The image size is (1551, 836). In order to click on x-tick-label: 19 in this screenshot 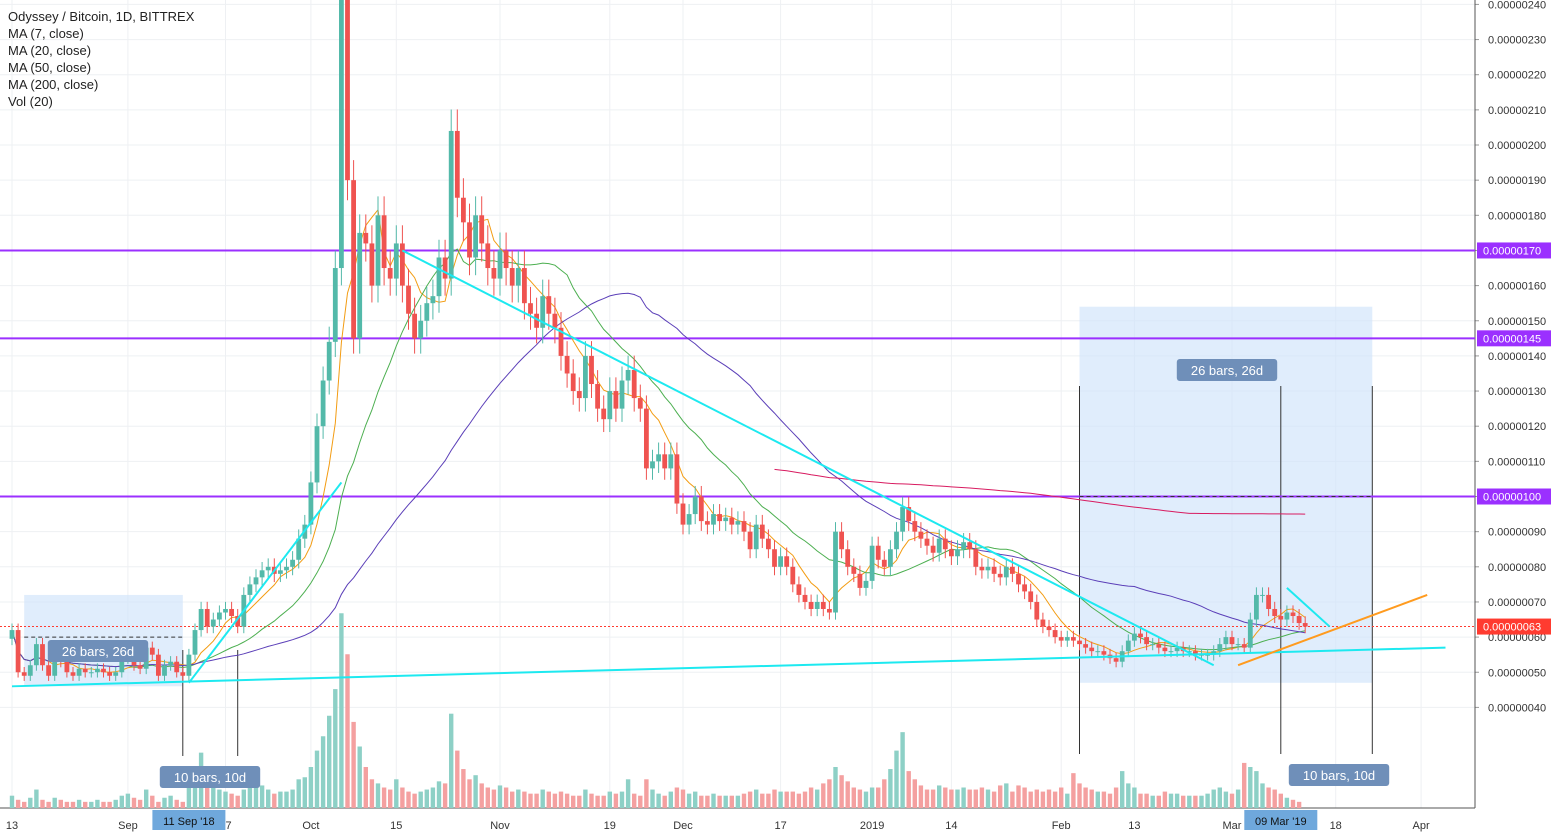, I will do `click(610, 826)`.